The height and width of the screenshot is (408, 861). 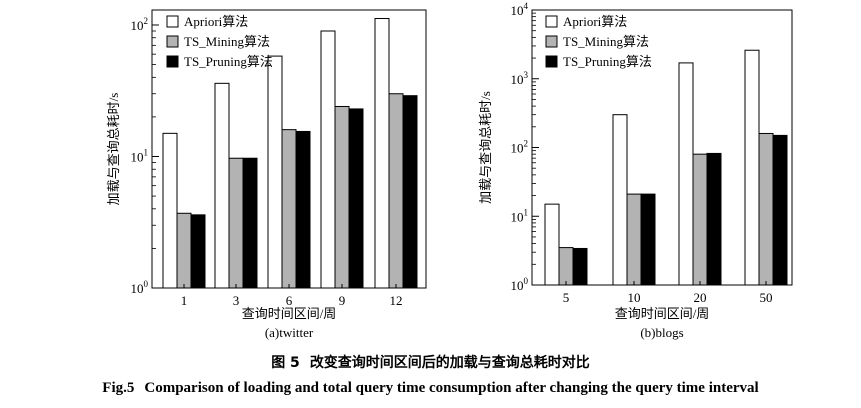 I want to click on x-tick-label: 9, so click(x=342, y=300).